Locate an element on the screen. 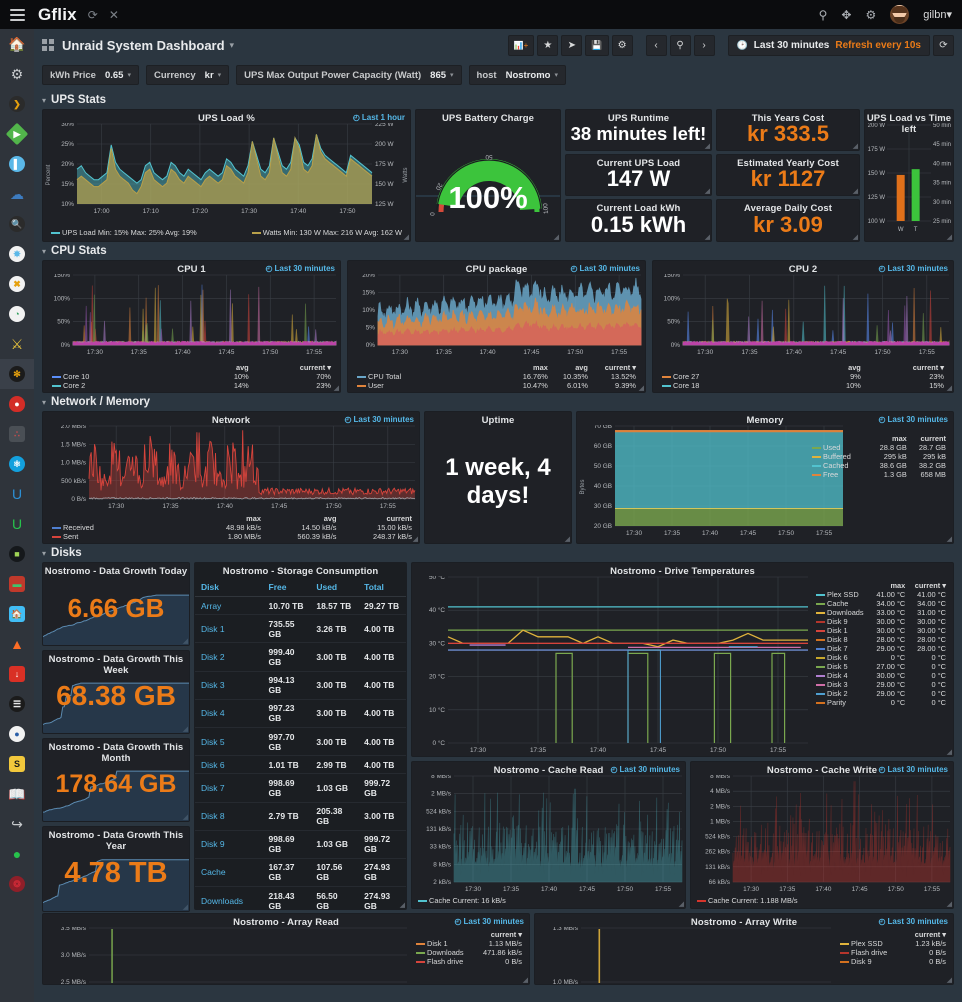 The image size is (962, 1002). save-button: 💾 is located at coordinates (597, 45).